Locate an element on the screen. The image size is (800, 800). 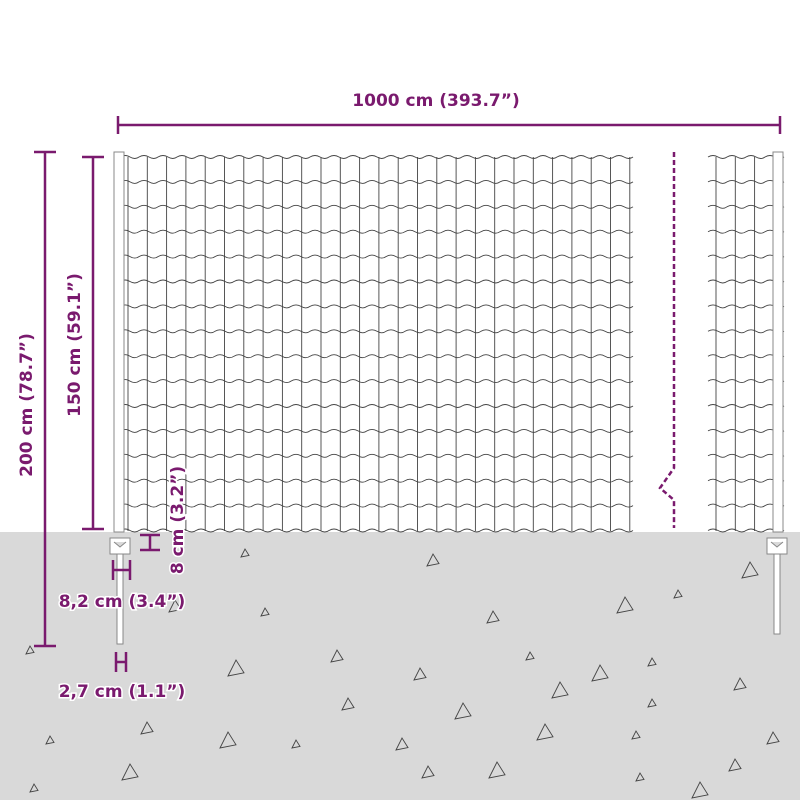
fence-post-left is located at coordinates (120, 398).